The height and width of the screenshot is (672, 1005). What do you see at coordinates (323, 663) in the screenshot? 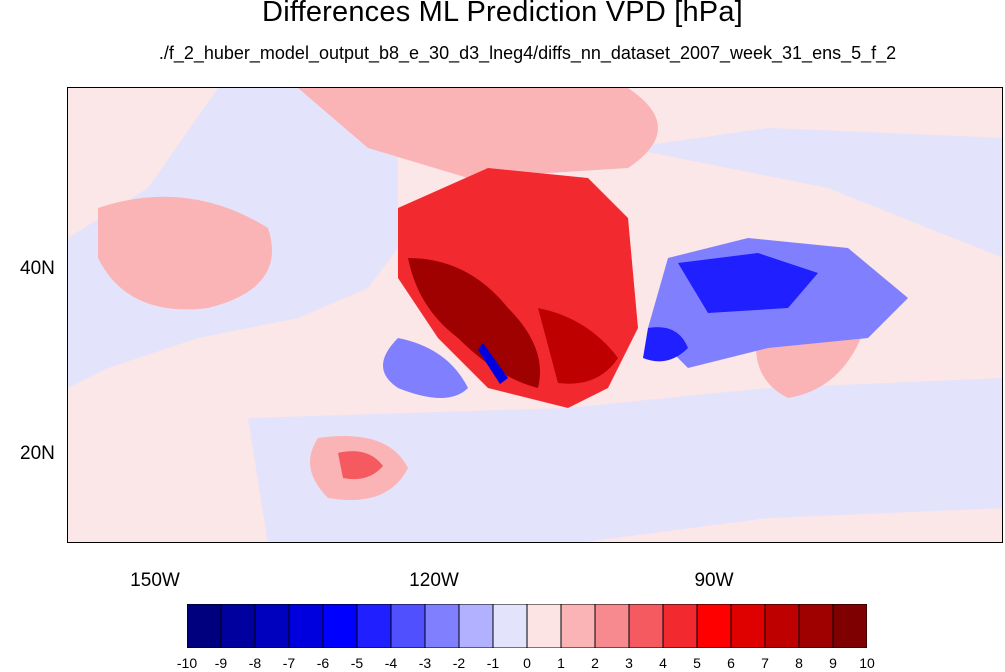
I see `colorbar-tick-label: -6` at bounding box center [323, 663].